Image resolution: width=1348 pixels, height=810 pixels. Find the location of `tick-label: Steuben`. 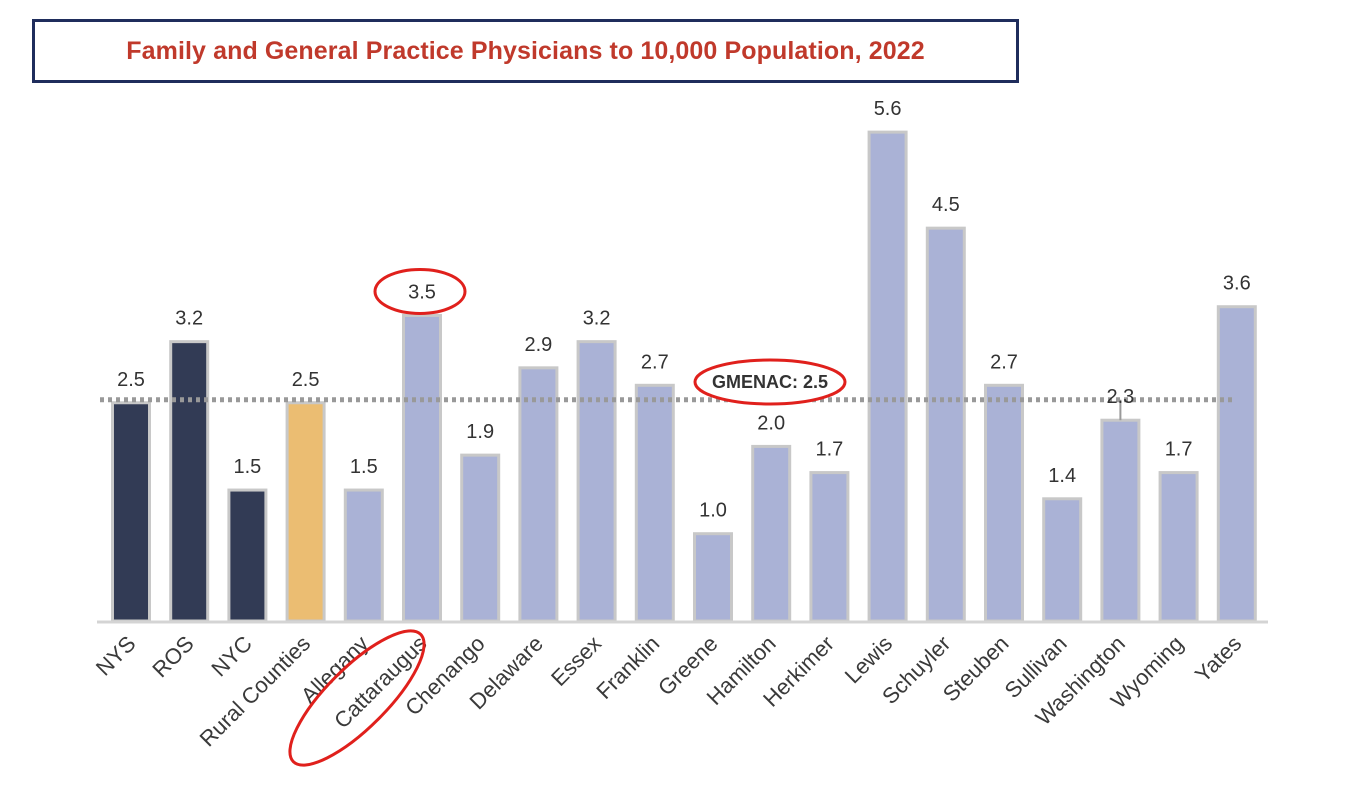

tick-label: Steuben is located at coordinates (976, 669).